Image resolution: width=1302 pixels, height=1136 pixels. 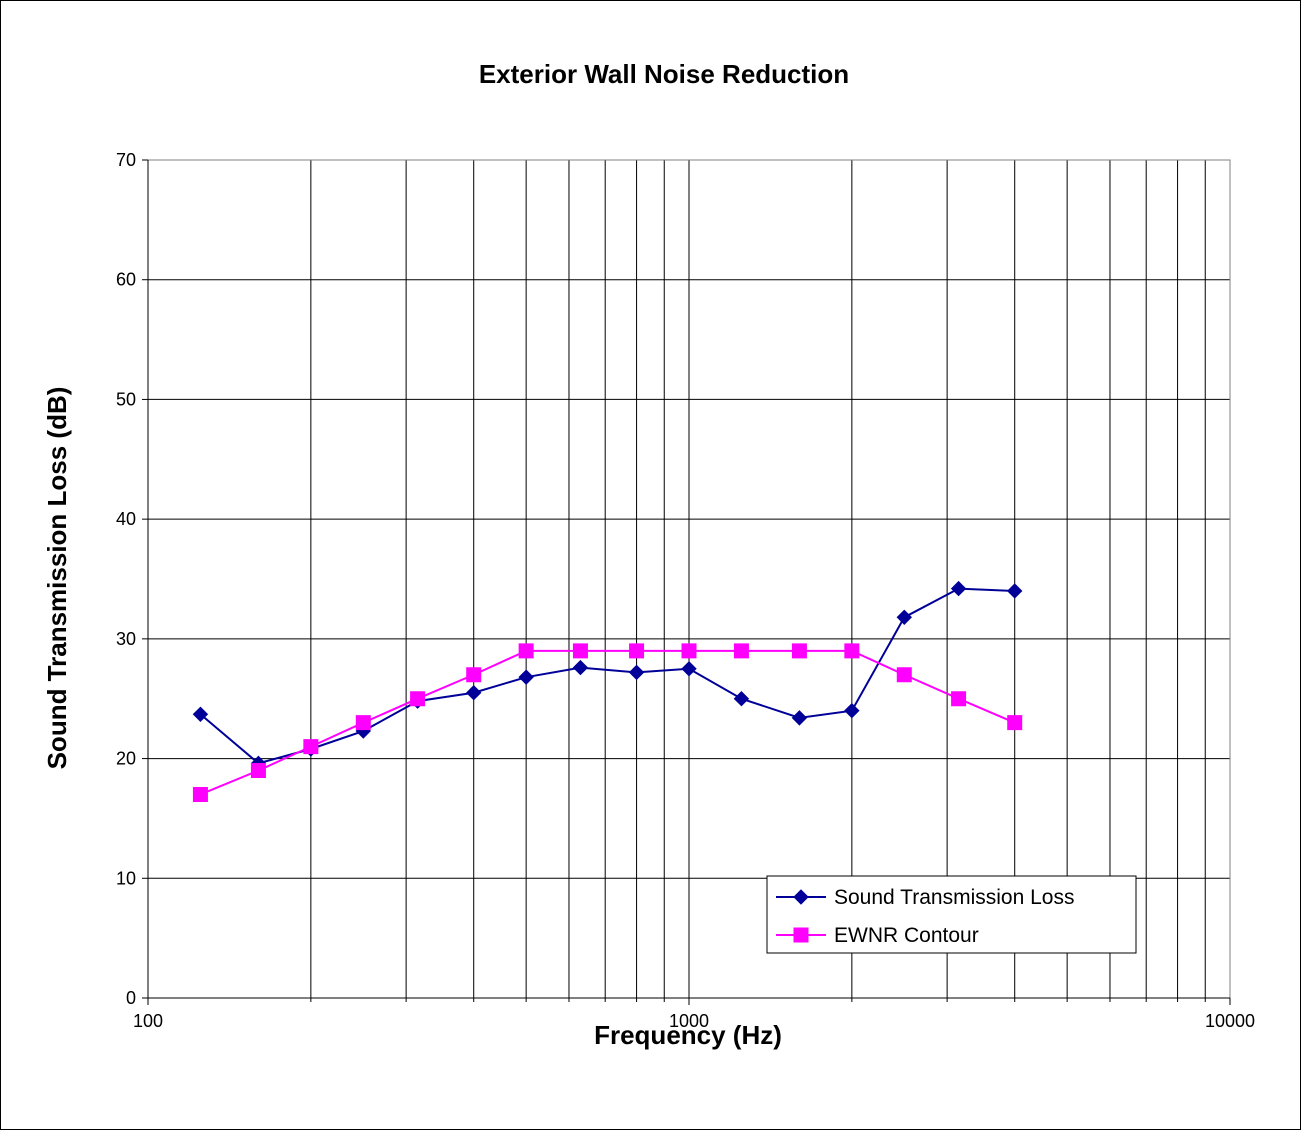 I want to click on y-tick-label: 70, so click(x=126, y=160).